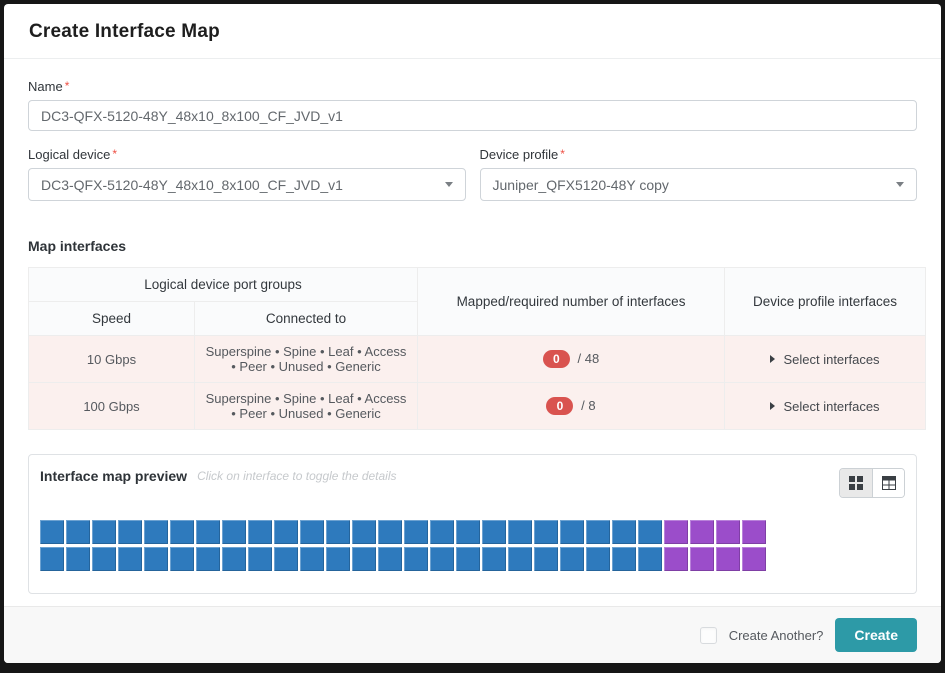 Image resolution: width=945 pixels, height=673 pixels. Describe the element at coordinates (124, 31) in the screenshot. I see `page-title: Create Interface Map` at that location.